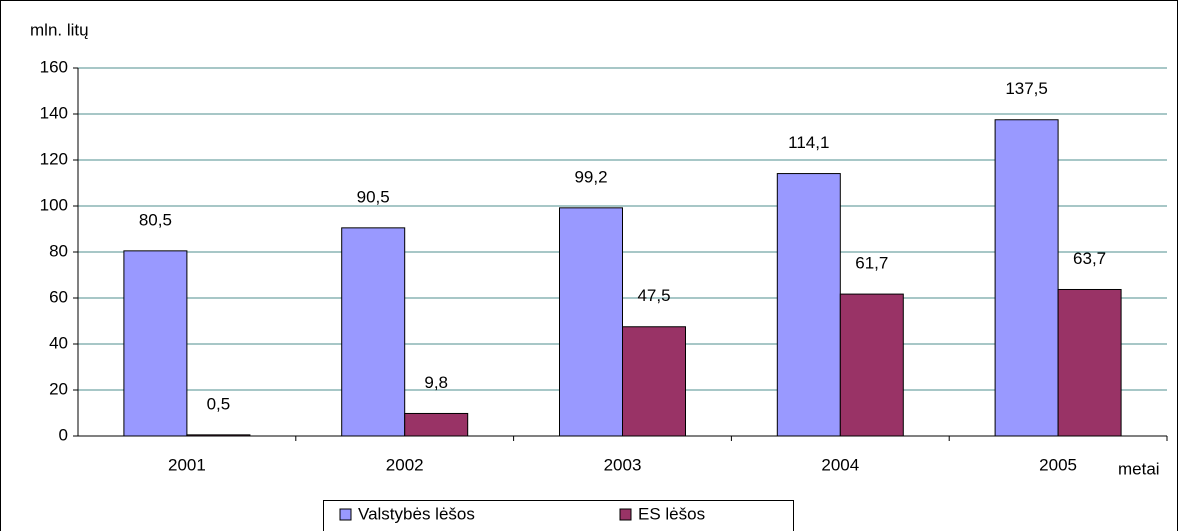  Describe the element at coordinates (590, 176) in the screenshot. I see `value-label: 99,2` at that location.